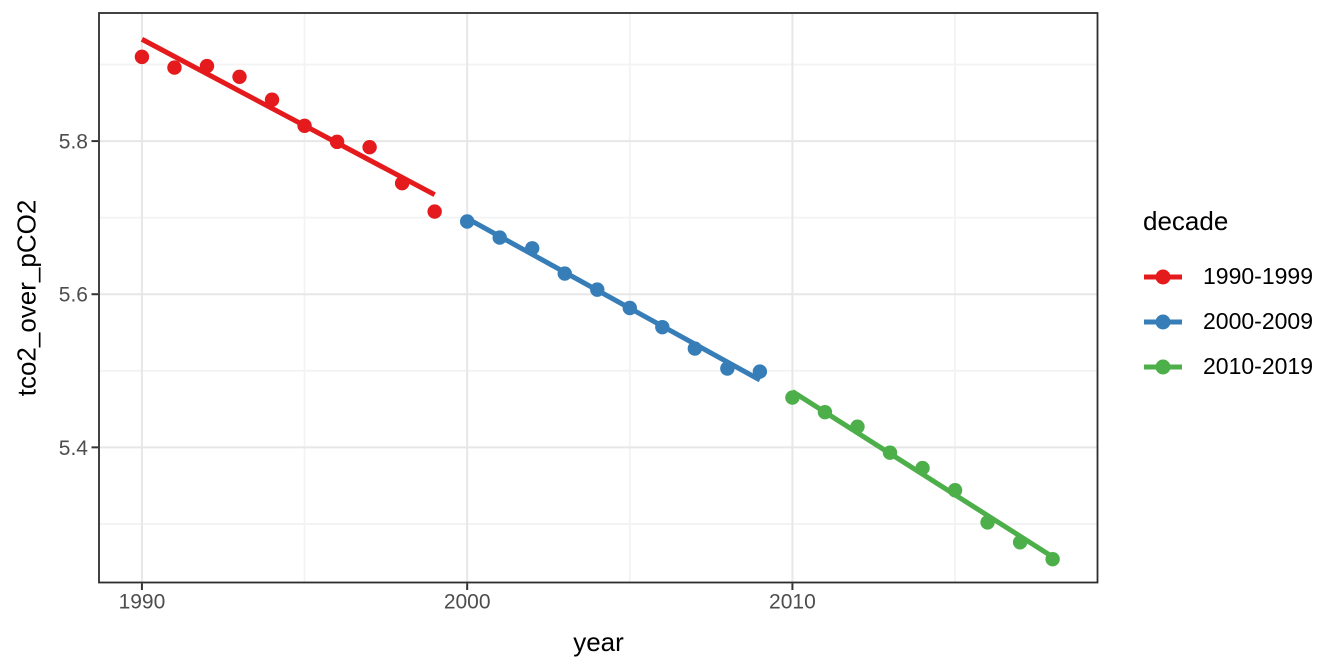 This screenshot has width=1344, height=672. What do you see at coordinates (1186, 221) in the screenshot?
I see `legend-title: decade` at bounding box center [1186, 221].